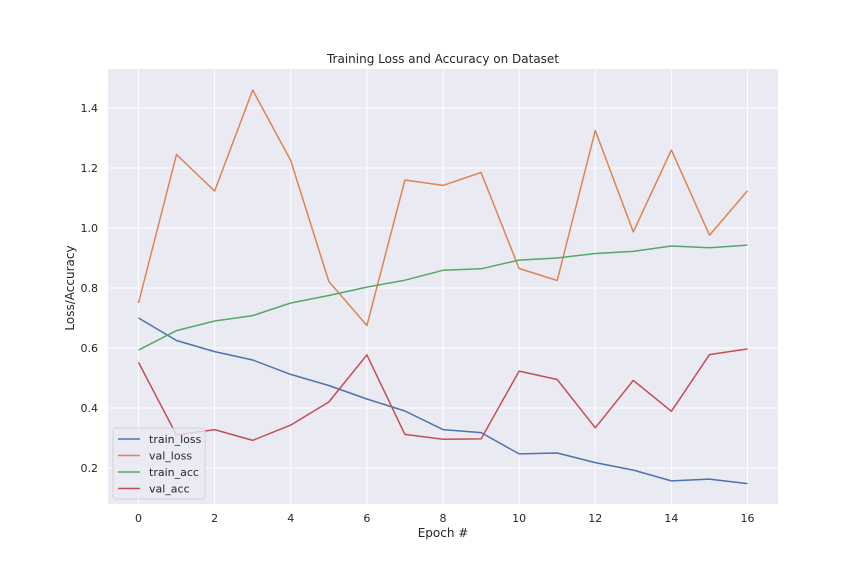 This screenshot has height=581, width=864. What do you see at coordinates (175, 439) in the screenshot?
I see `legend-label-train-loss: train_loss` at bounding box center [175, 439].